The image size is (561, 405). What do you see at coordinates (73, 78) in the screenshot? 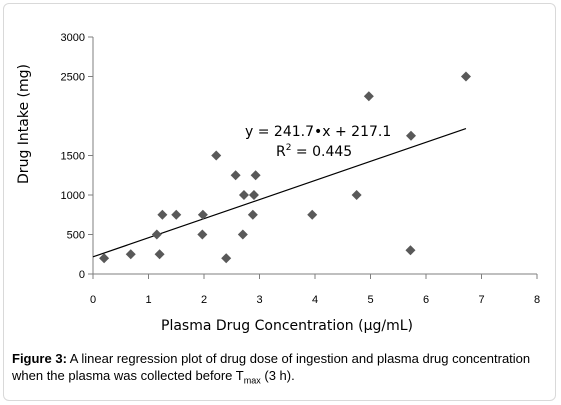
I see `y-tick-label: 2500` at bounding box center [73, 78].